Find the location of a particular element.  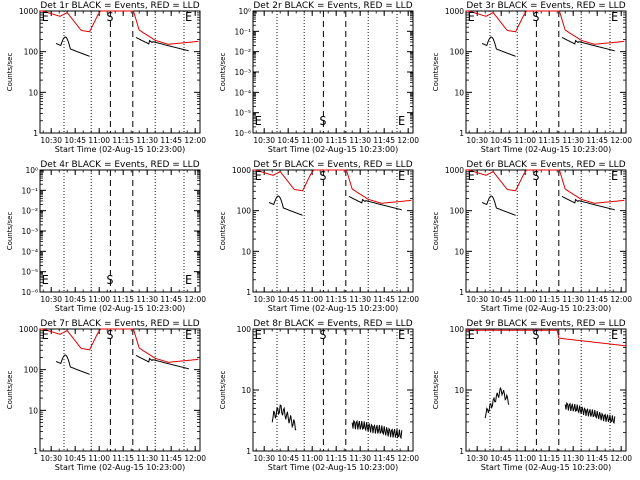

panel-title: Det 6r BLACK = Events, RED = LLD is located at coordinates (545, 165).